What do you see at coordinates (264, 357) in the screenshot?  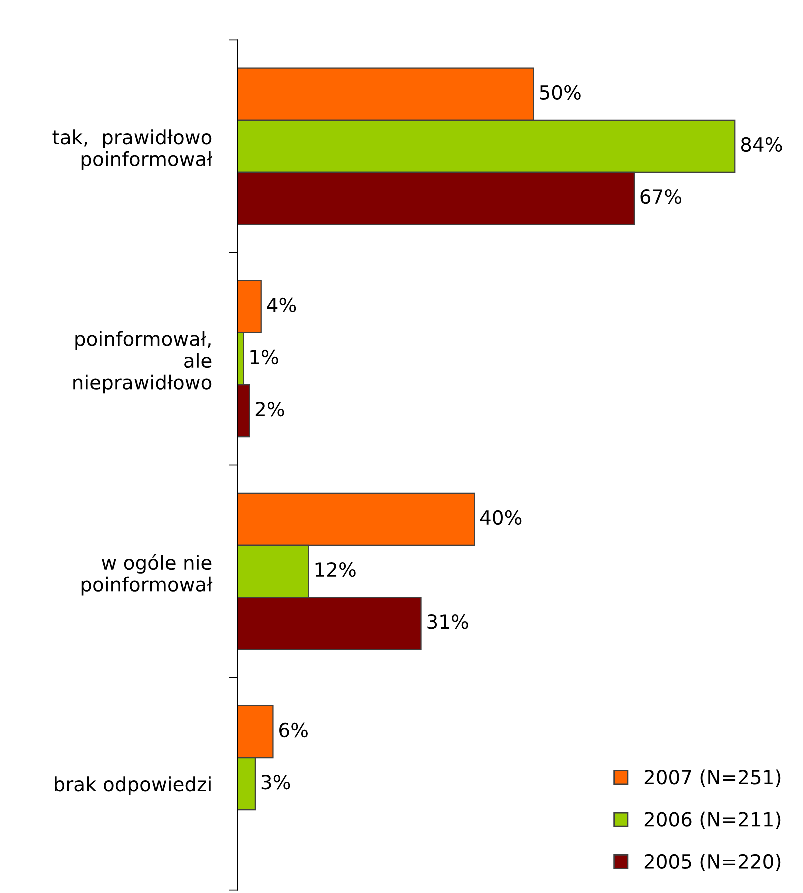 I see `data-label: 1%` at bounding box center [264, 357].